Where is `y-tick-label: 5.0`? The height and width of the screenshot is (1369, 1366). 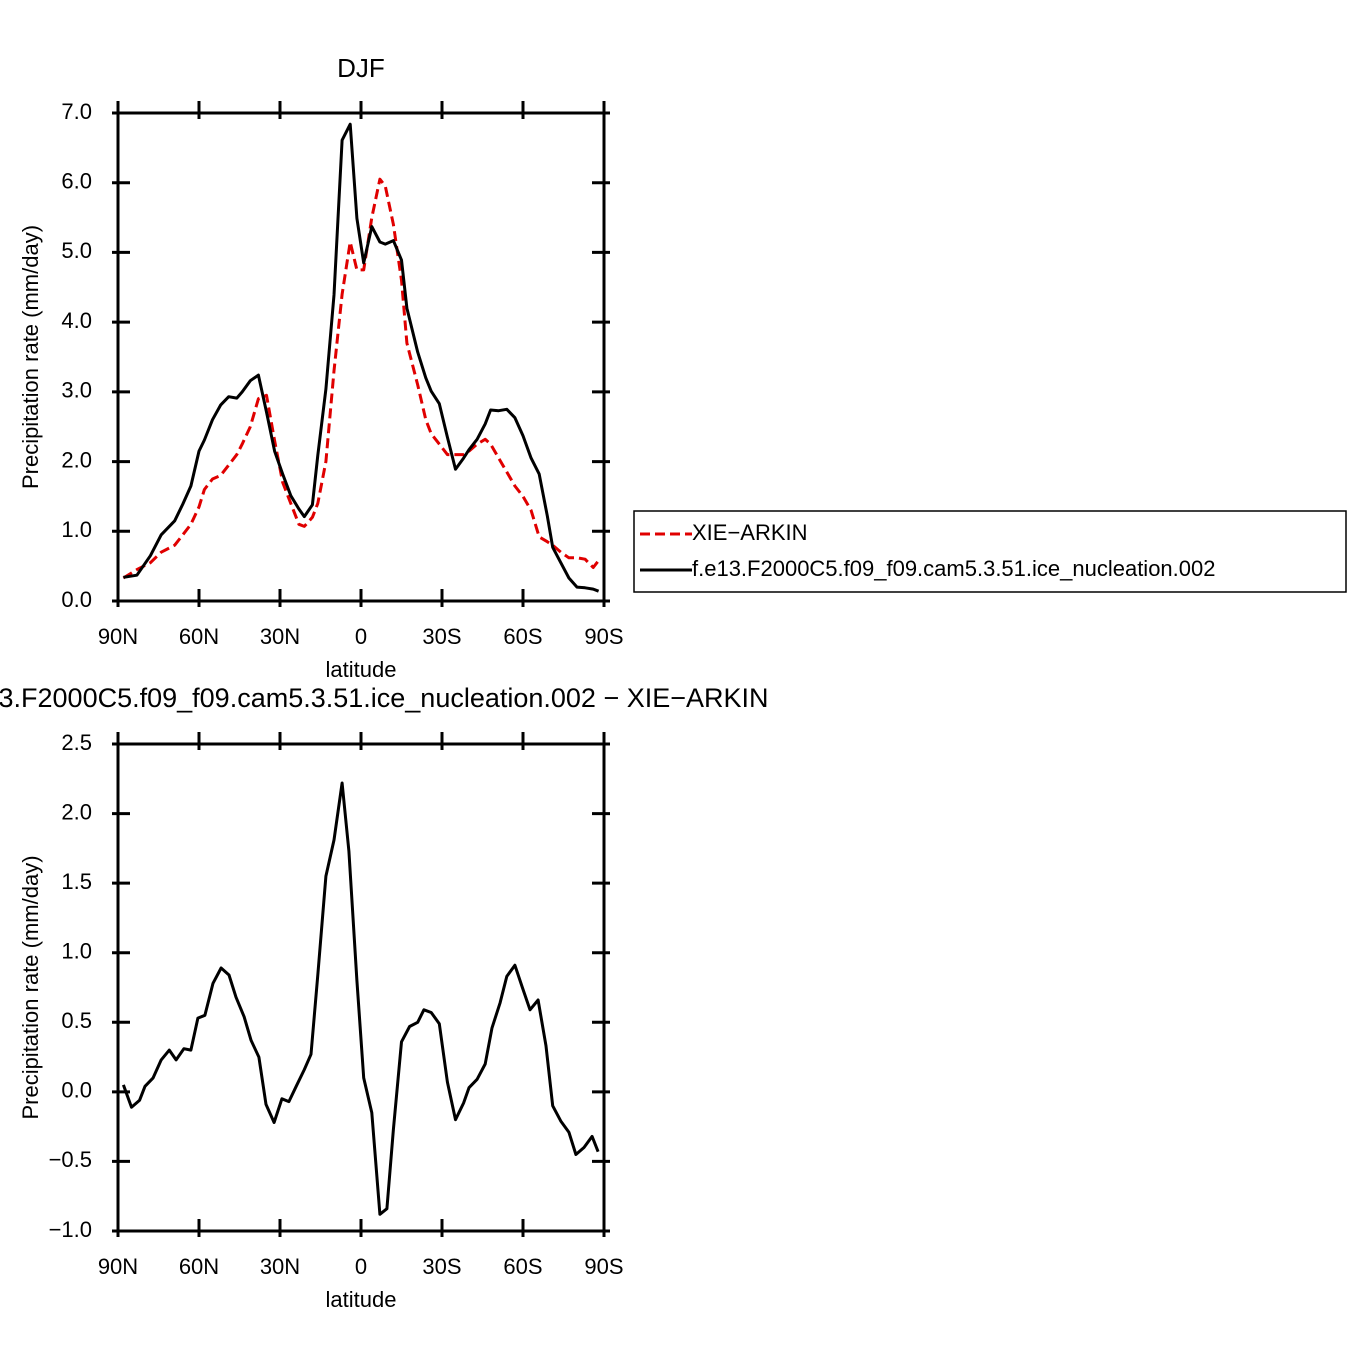 y-tick-label: 5.0 is located at coordinates (76, 250).